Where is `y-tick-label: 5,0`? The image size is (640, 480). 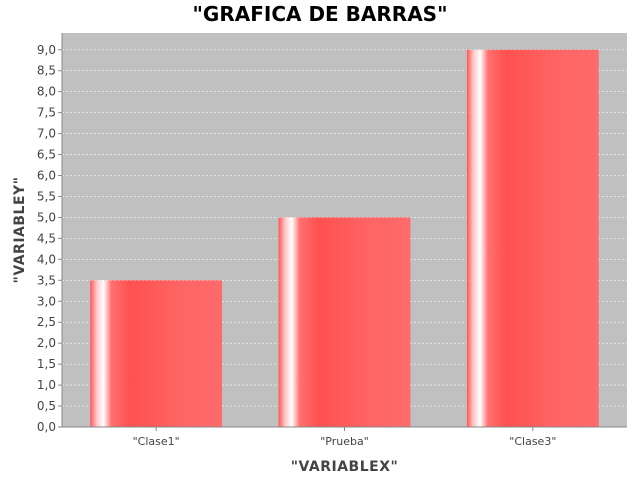 y-tick-label: 5,0 is located at coordinates (46, 217).